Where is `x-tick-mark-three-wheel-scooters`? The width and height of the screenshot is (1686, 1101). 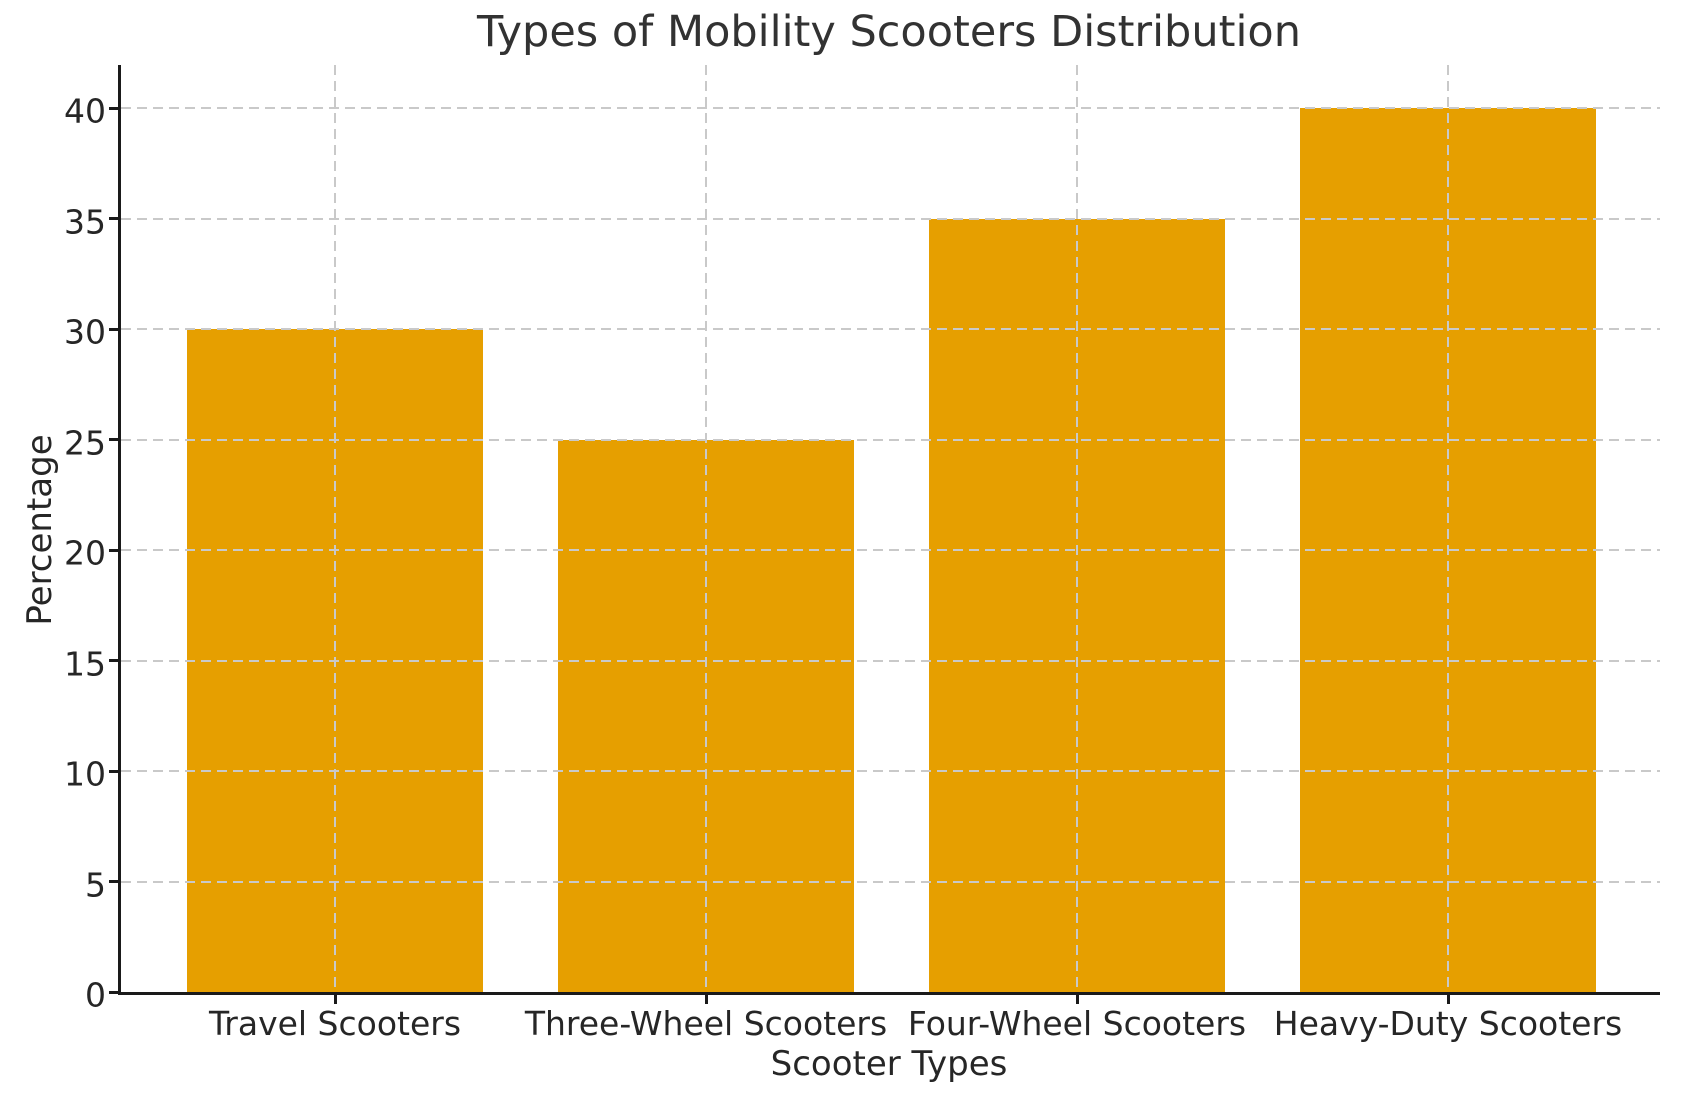 x-tick-mark-three-wheel-scooters is located at coordinates (706, 999).